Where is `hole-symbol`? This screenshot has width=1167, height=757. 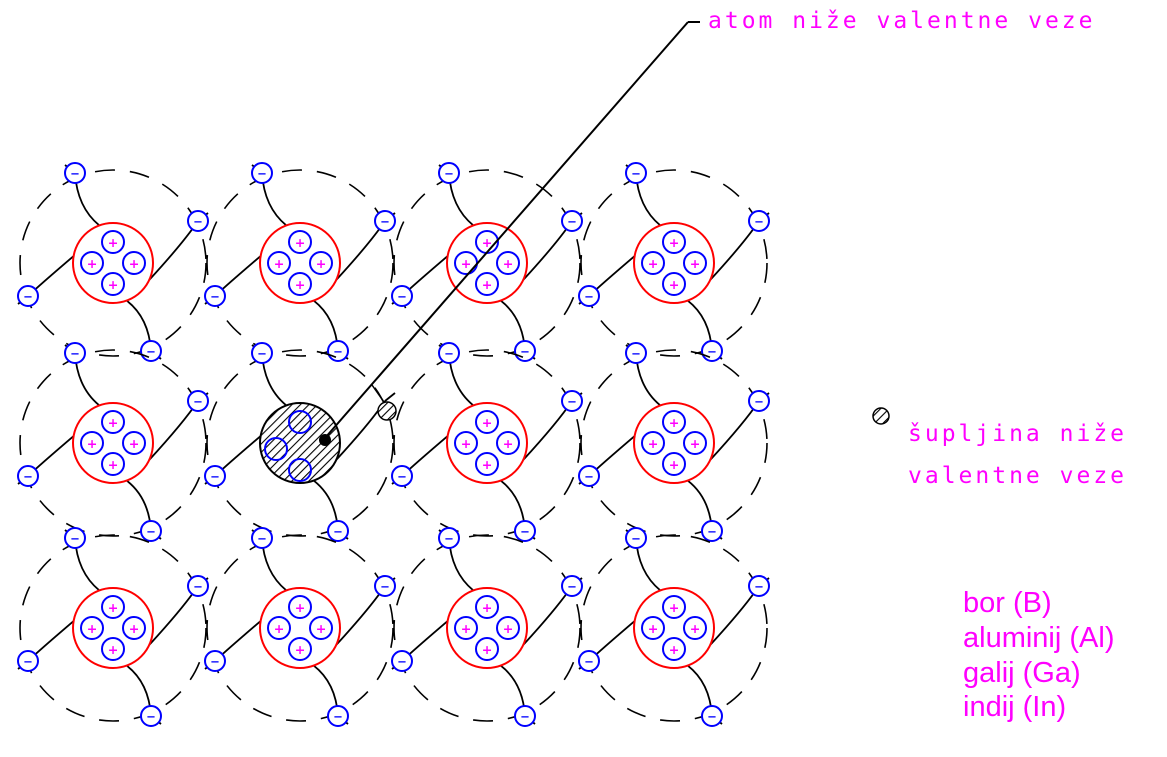
hole-symbol is located at coordinates (387, 411).